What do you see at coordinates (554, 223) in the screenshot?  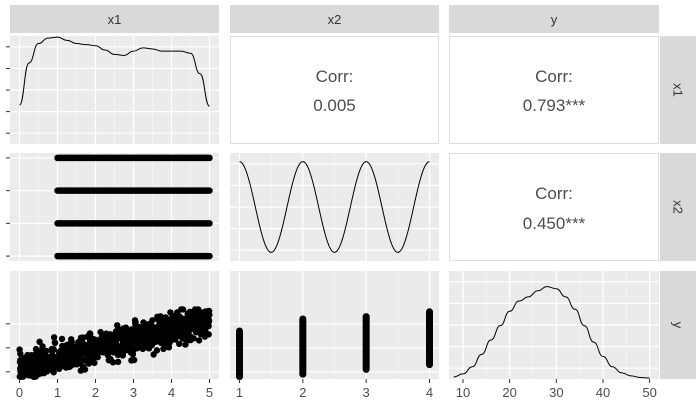 I see `corr-value-x2-y: 0.450***` at bounding box center [554, 223].